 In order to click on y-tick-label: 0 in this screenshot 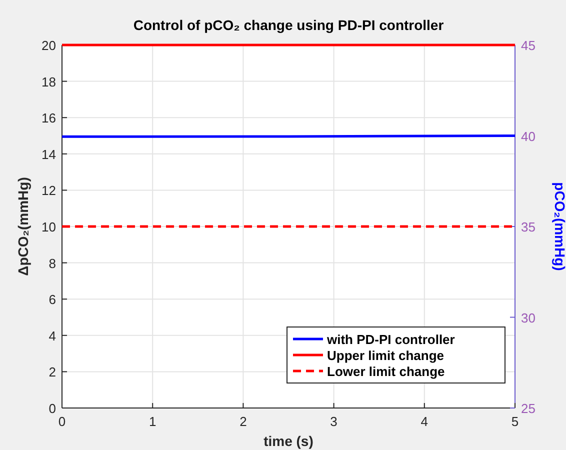, I will do `click(52, 408)`.